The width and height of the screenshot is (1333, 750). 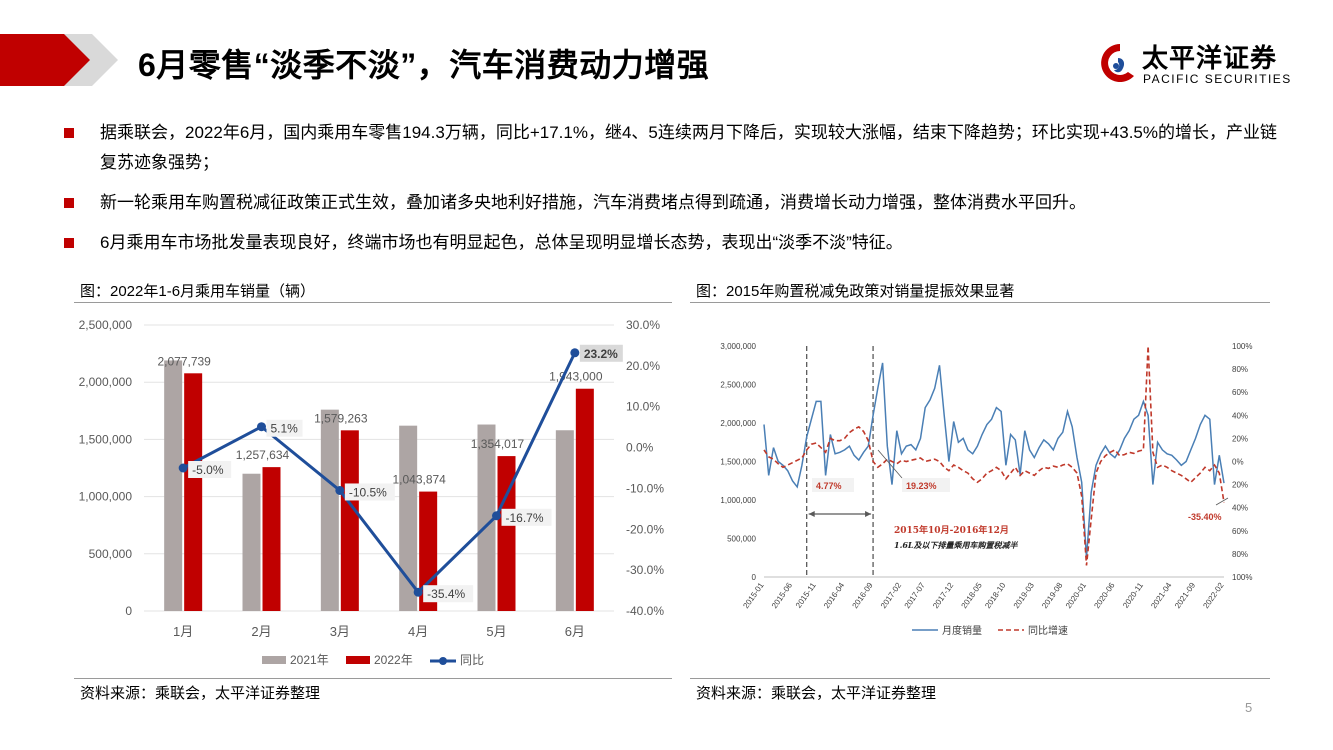 What do you see at coordinates (1161, 596) in the screenshot?
I see `x-tick-label: 2021-04` at bounding box center [1161, 596].